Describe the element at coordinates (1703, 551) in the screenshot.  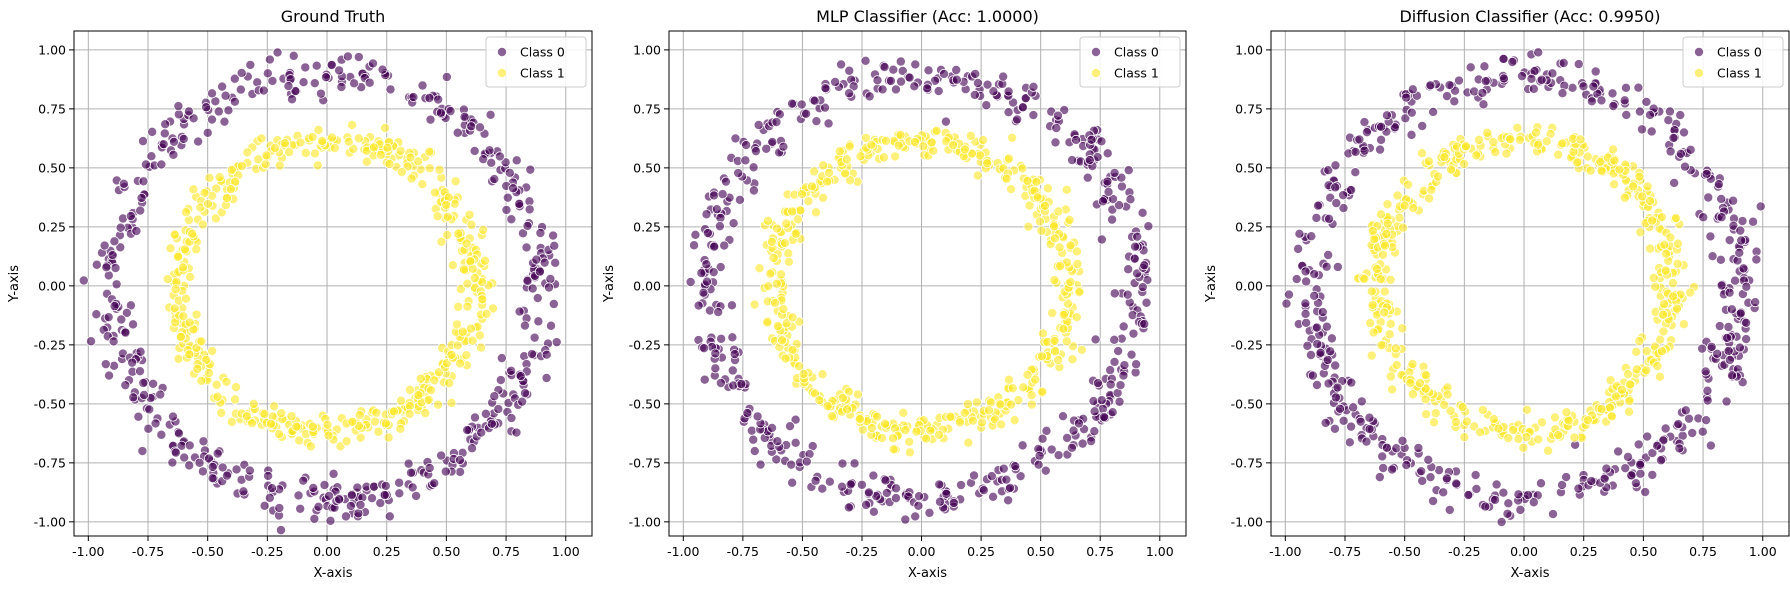
I see `x-tick-label: 0.75` at that location.